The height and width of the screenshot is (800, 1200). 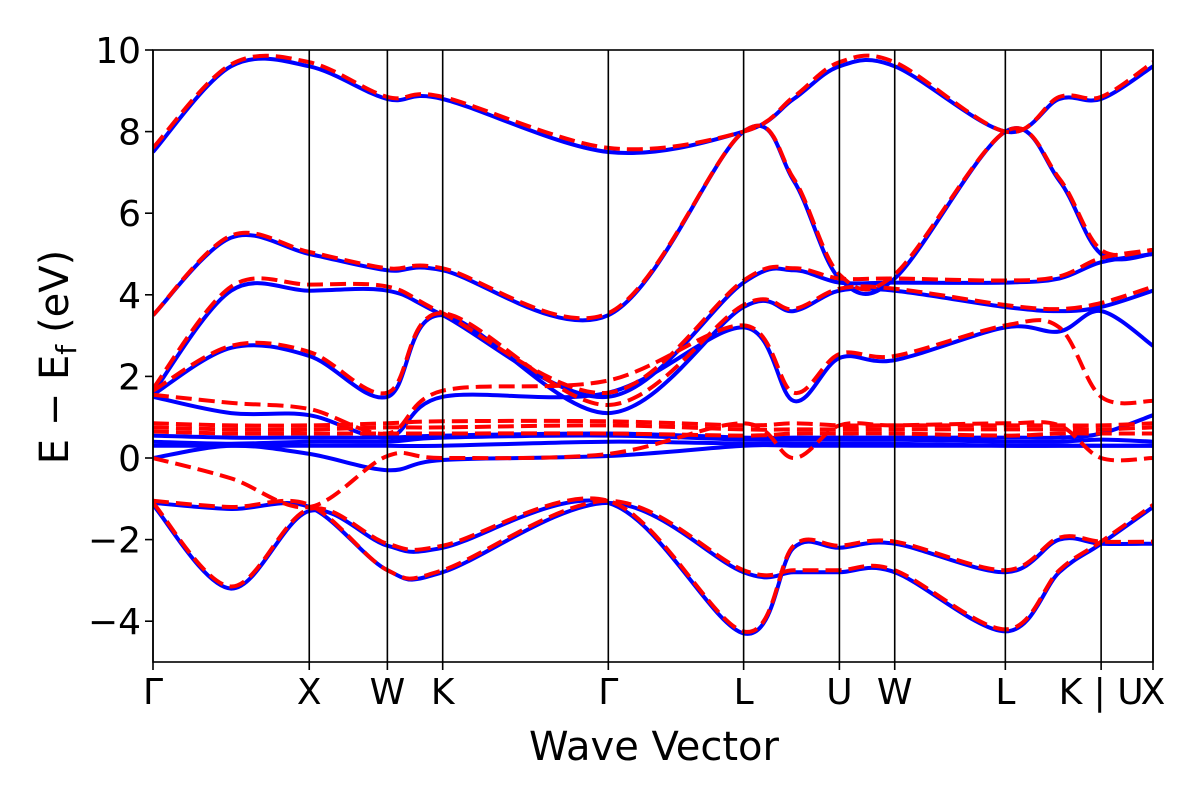 I want to click on y-axis-label-unit: (eV), so click(x=55, y=291).